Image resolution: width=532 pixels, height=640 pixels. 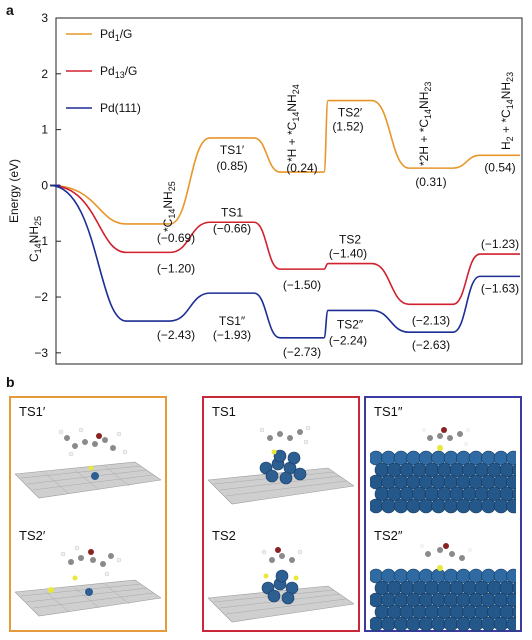 What do you see at coordinates (41, 241) in the screenshot?
I see `y-tick-label: −1` at bounding box center [41, 241].